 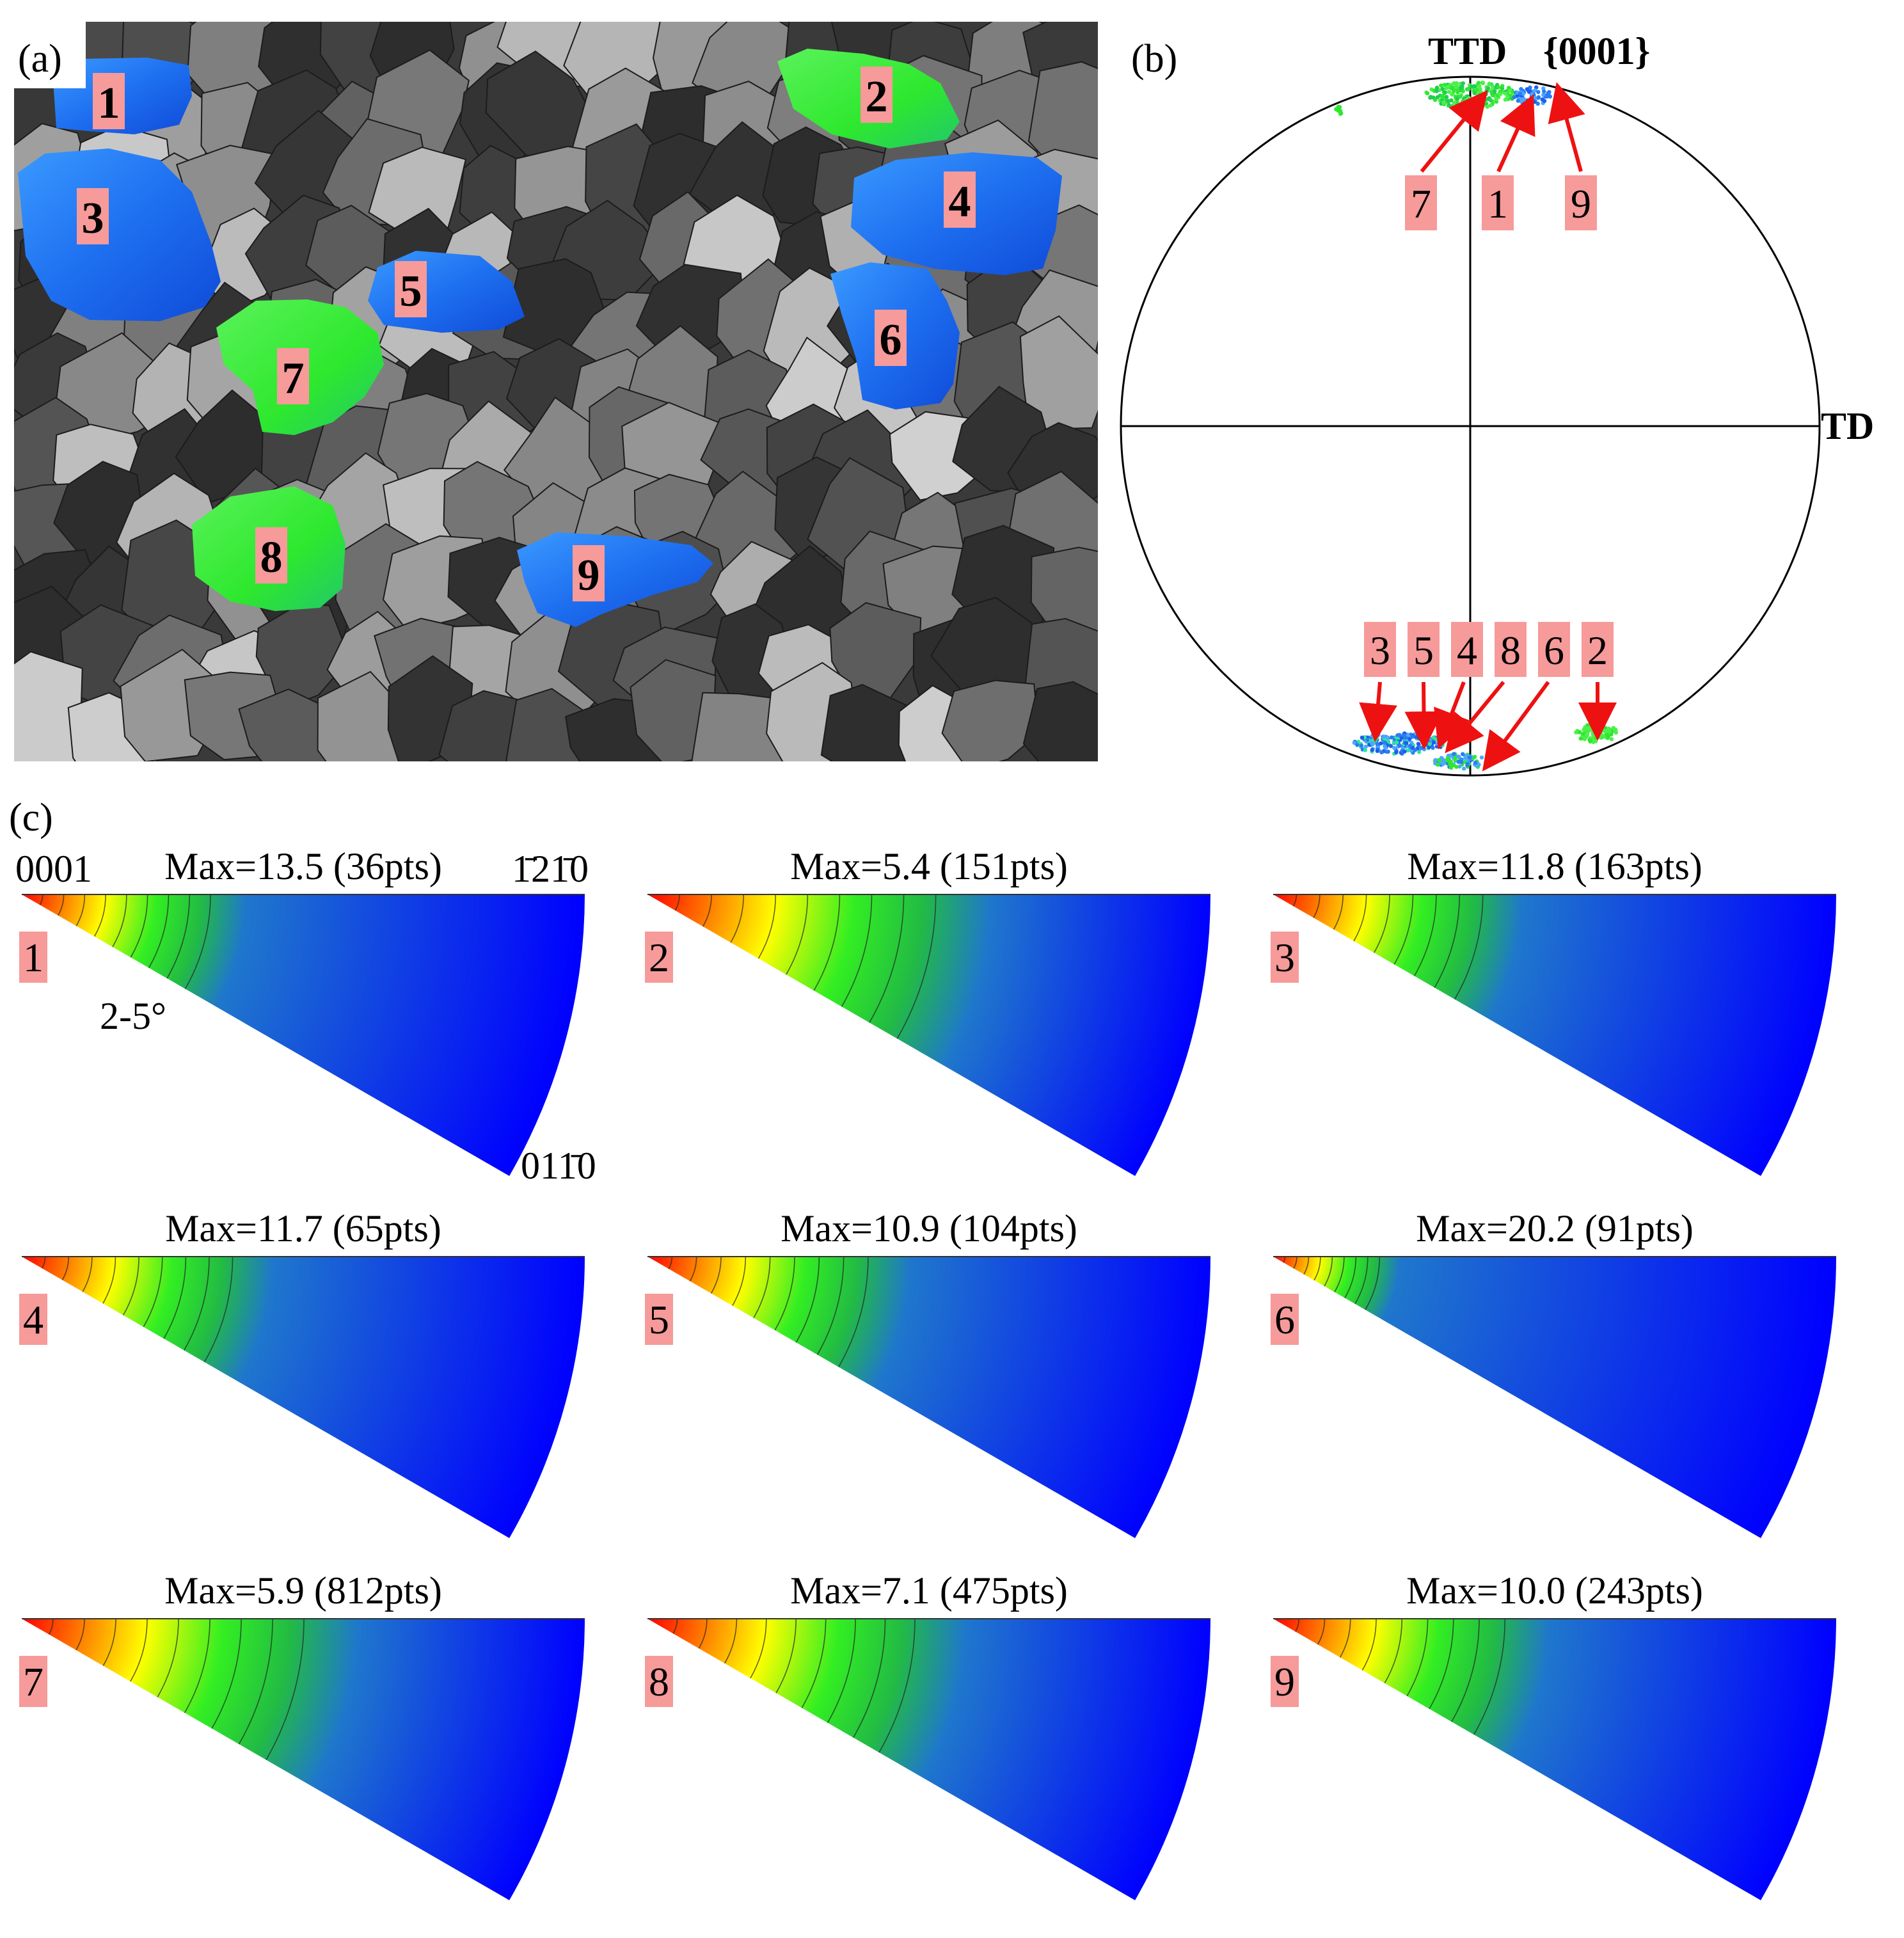 I want to click on ipf-title: Max=13.5 (36pts), so click(x=303, y=866).